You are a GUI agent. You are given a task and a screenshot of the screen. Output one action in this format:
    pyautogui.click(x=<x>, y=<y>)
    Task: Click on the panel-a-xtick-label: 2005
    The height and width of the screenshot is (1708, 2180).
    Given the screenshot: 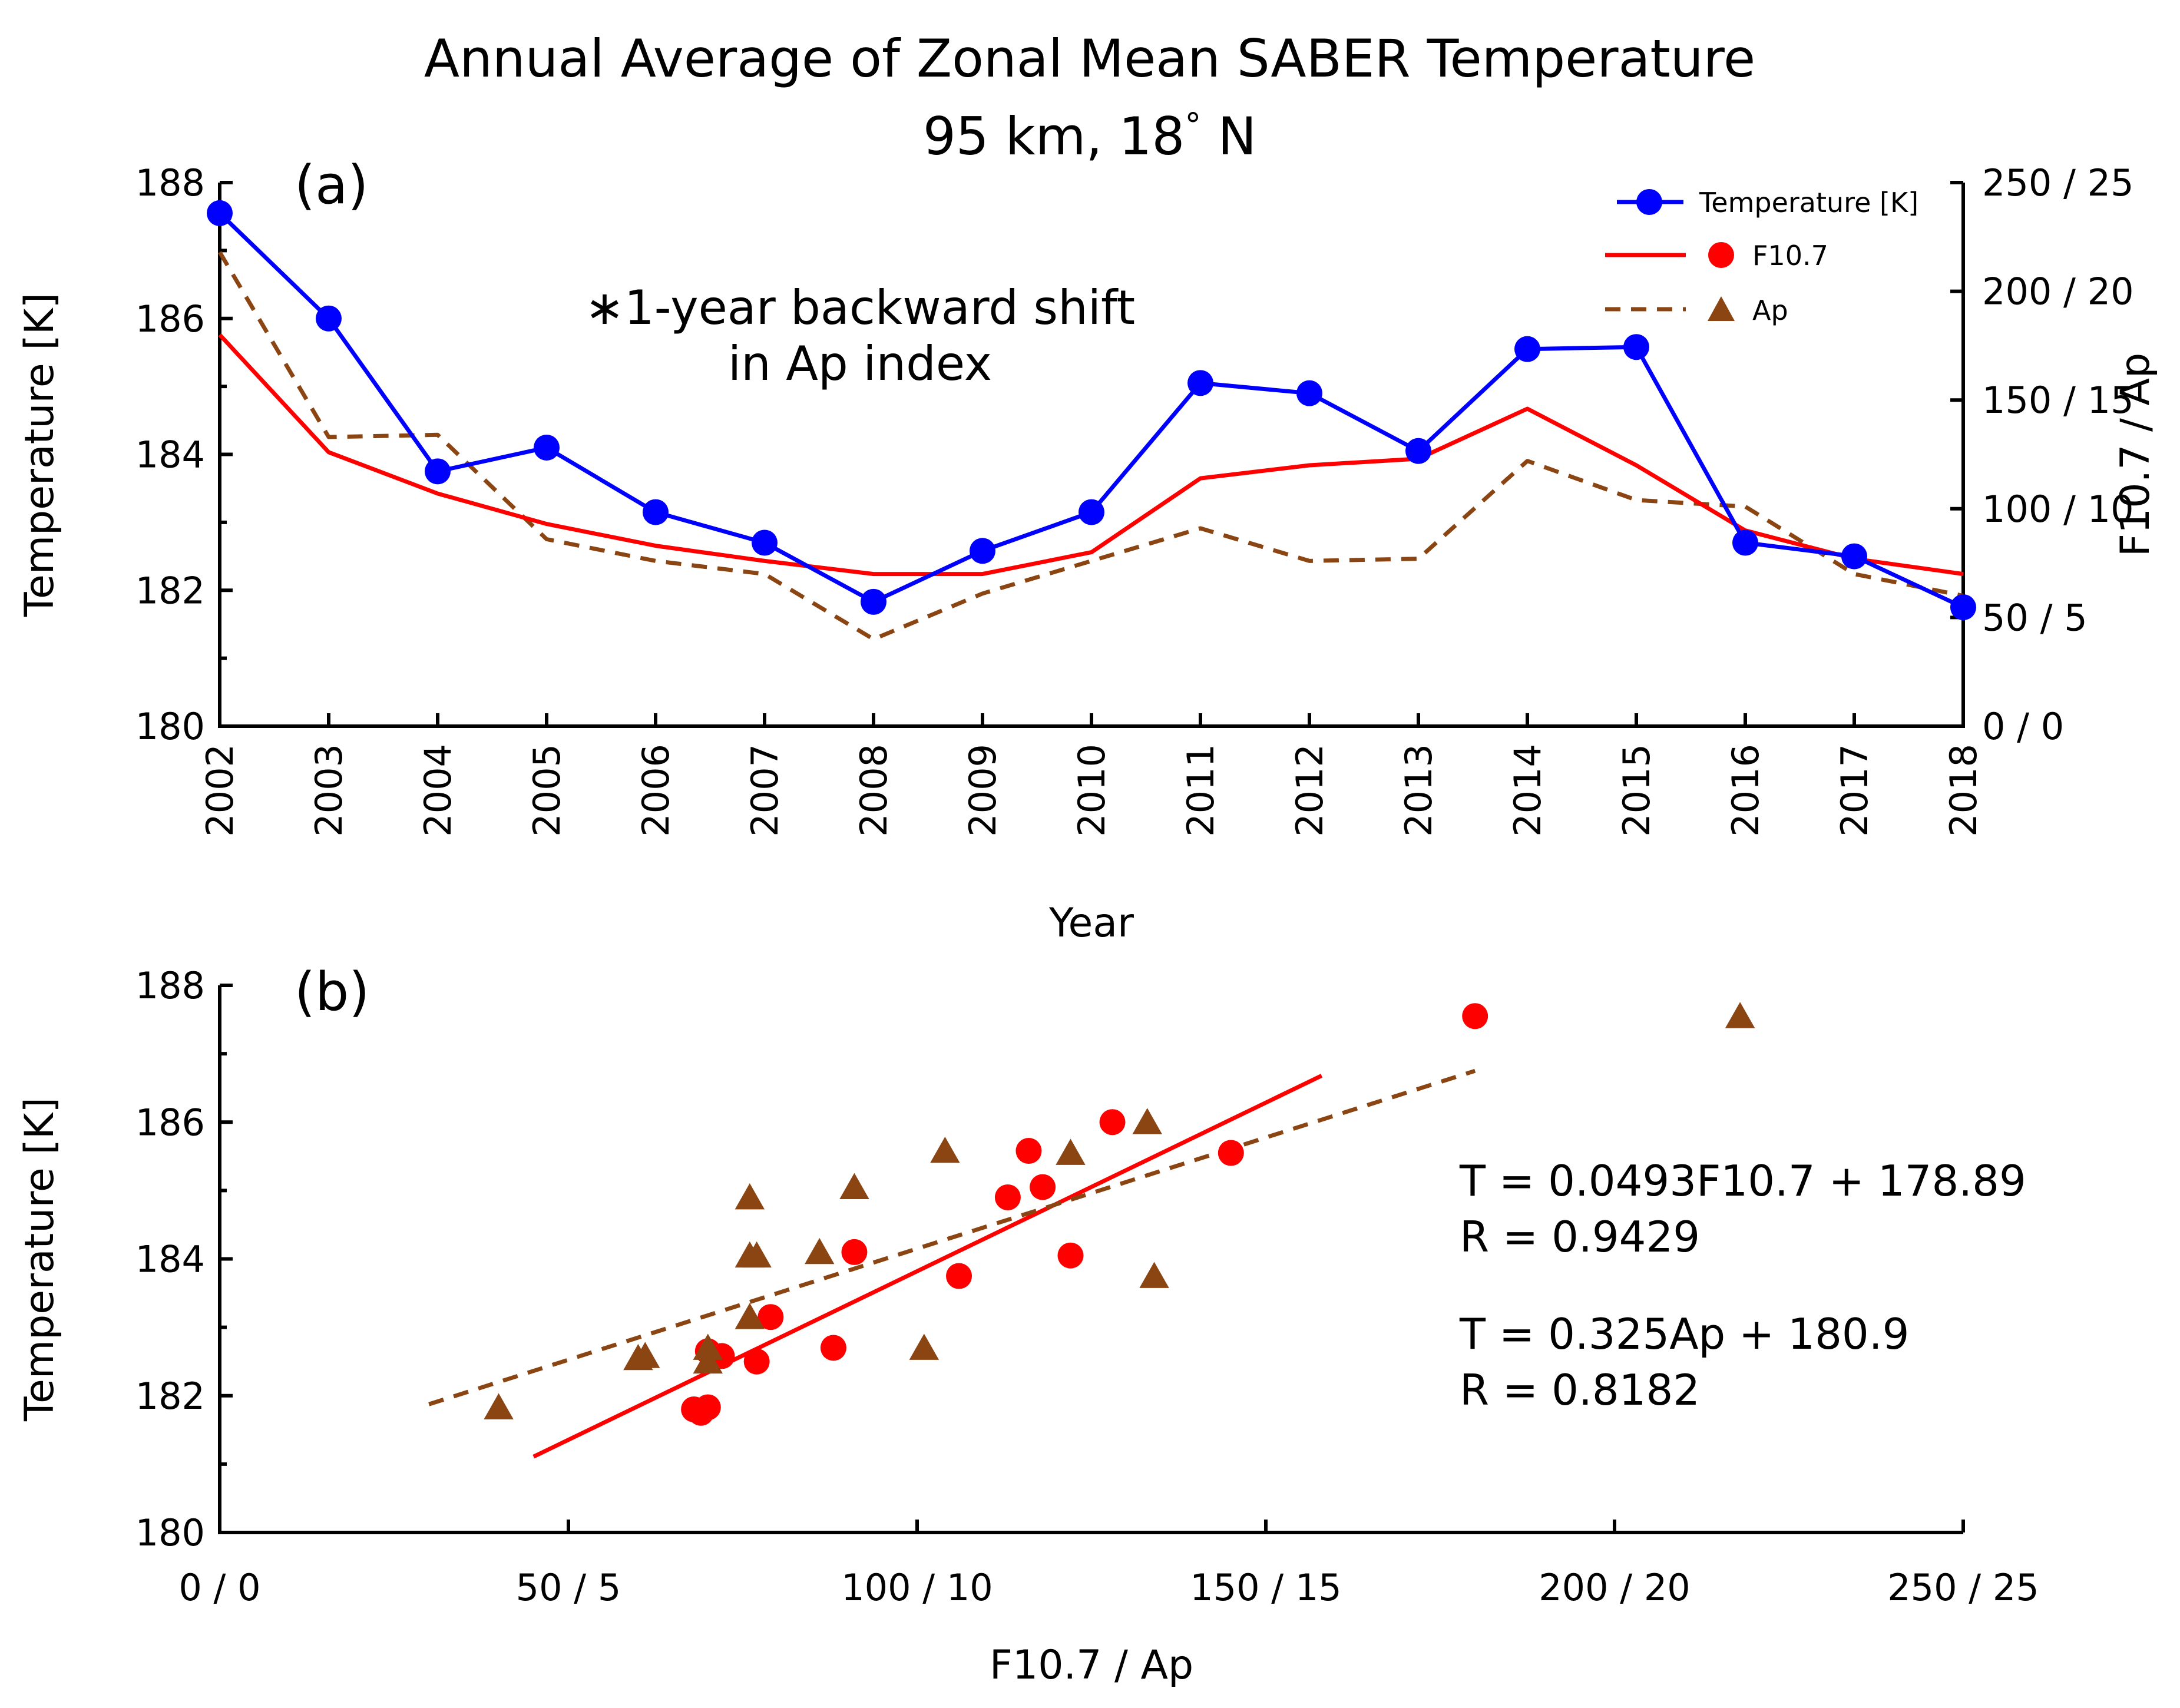 What is the action you would take?
    pyautogui.click(x=546, y=791)
    